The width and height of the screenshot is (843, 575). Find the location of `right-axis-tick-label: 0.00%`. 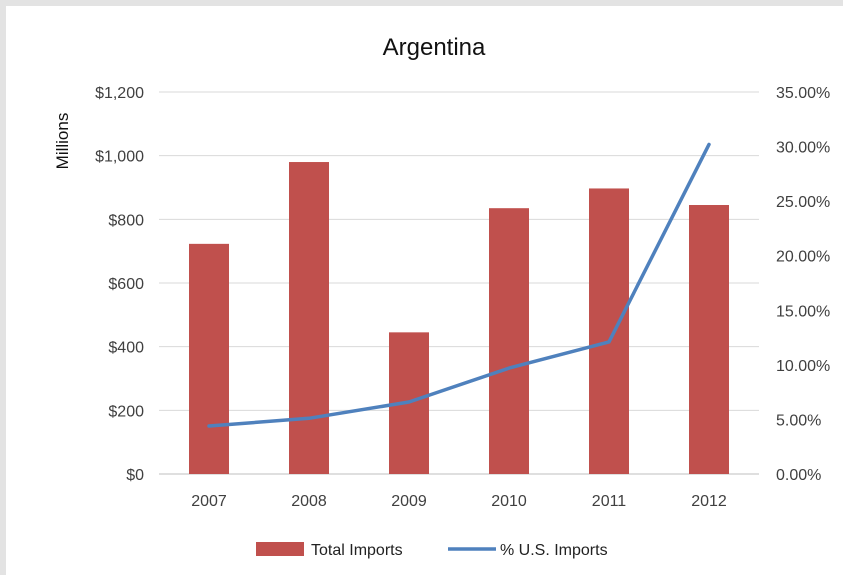

right-axis-tick-label: 0.00% is located at coordinates (798, 475).